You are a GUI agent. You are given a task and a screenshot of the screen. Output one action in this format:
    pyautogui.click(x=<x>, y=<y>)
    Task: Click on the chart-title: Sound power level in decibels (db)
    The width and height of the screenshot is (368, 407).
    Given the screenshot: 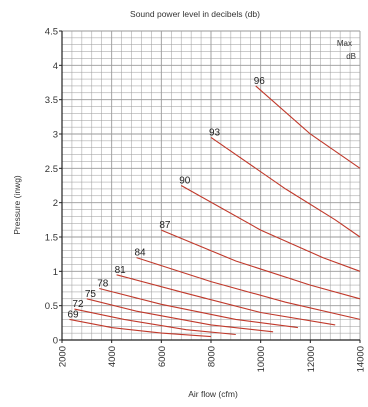 What is the action you would take?
    pyautogui.click(x=195, y=14)
    